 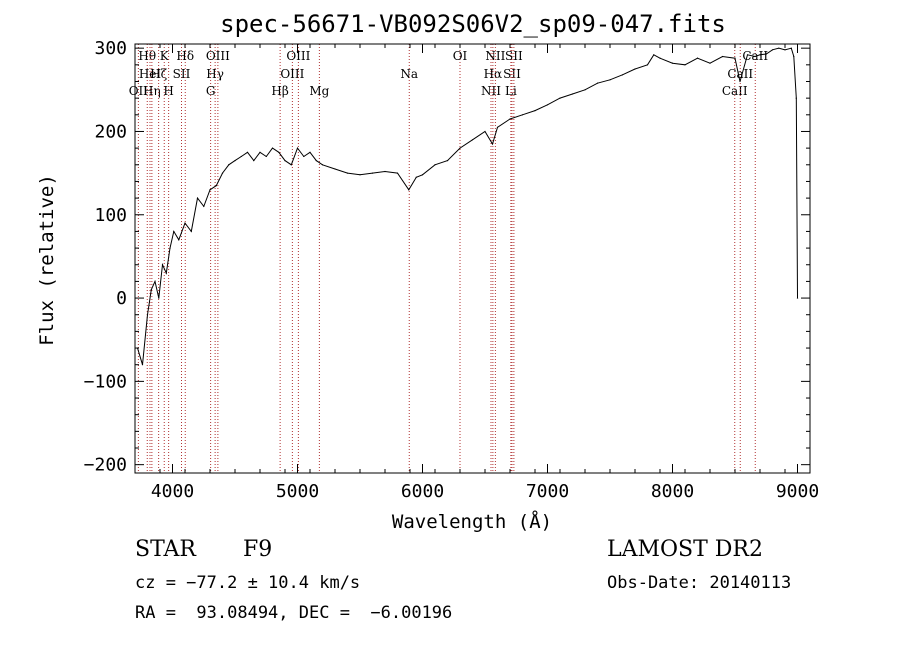 What do you see at coordinates (258, 549) in the screenshot?
I see `object-subclass: F9` at bounding box center [258, 549].